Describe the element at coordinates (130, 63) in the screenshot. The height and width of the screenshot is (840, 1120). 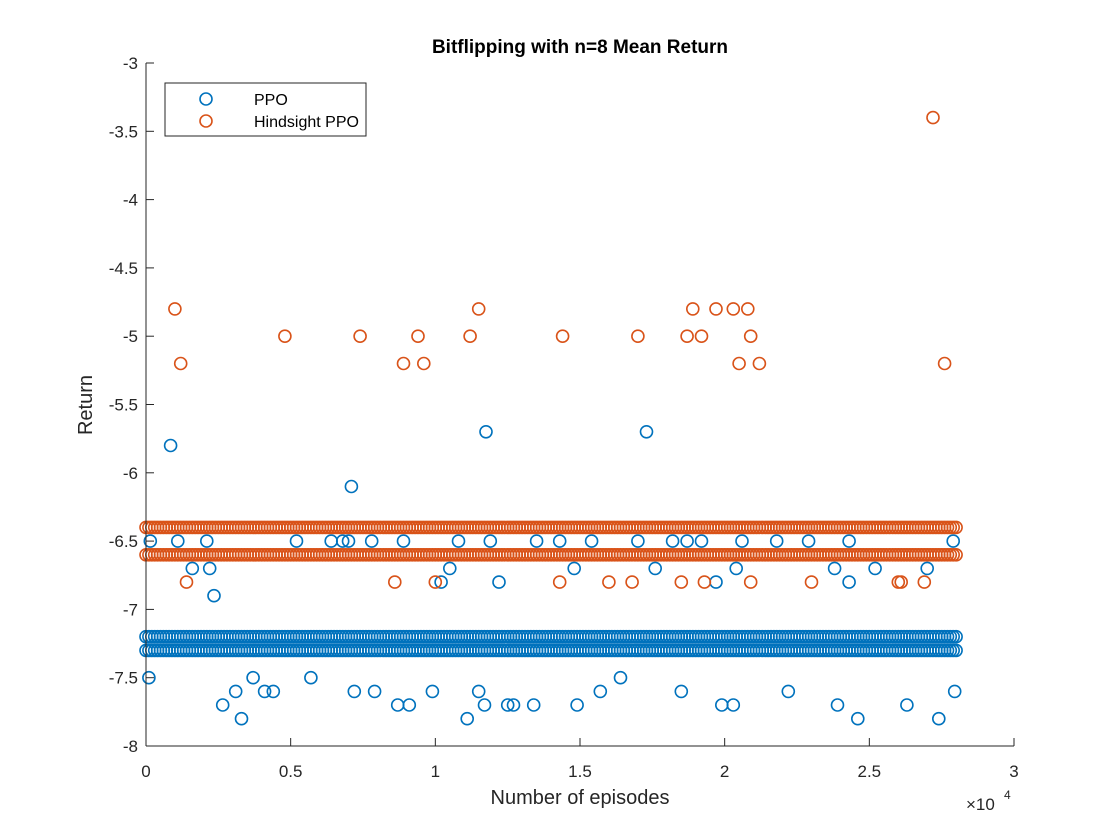
I see `y-tick-label: -3` at that location.